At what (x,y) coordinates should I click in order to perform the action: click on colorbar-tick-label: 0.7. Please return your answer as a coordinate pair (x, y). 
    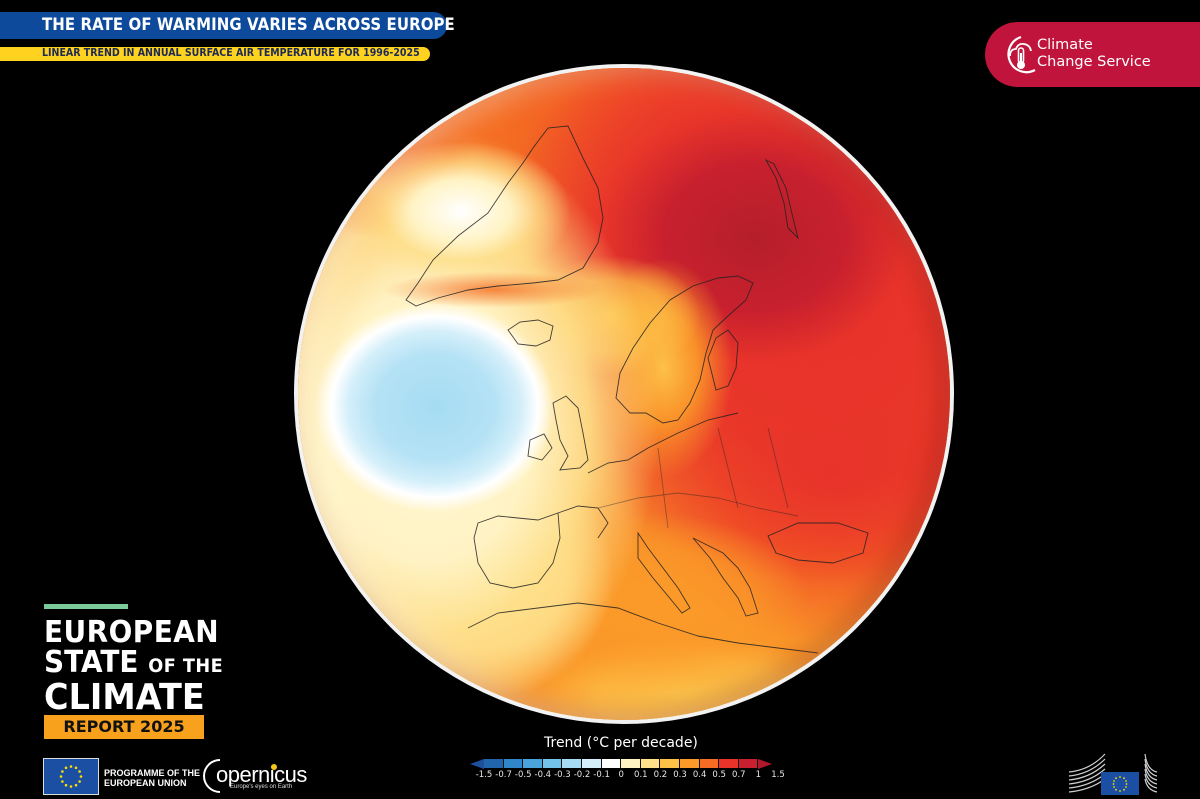
    Looking at the image, I should click on (739, 775).